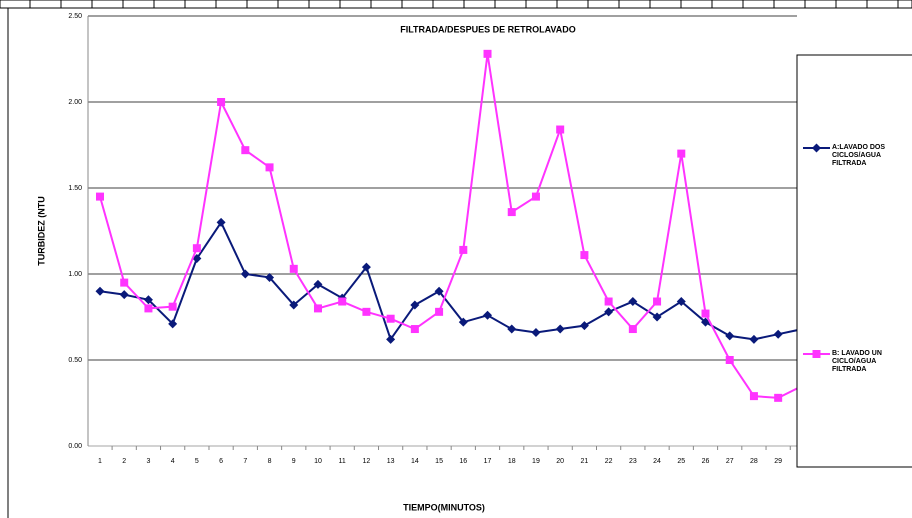  Describe the element at coordinates (75, 274) in the screenshot. I see `y-tick-label: 1.00` at that location.